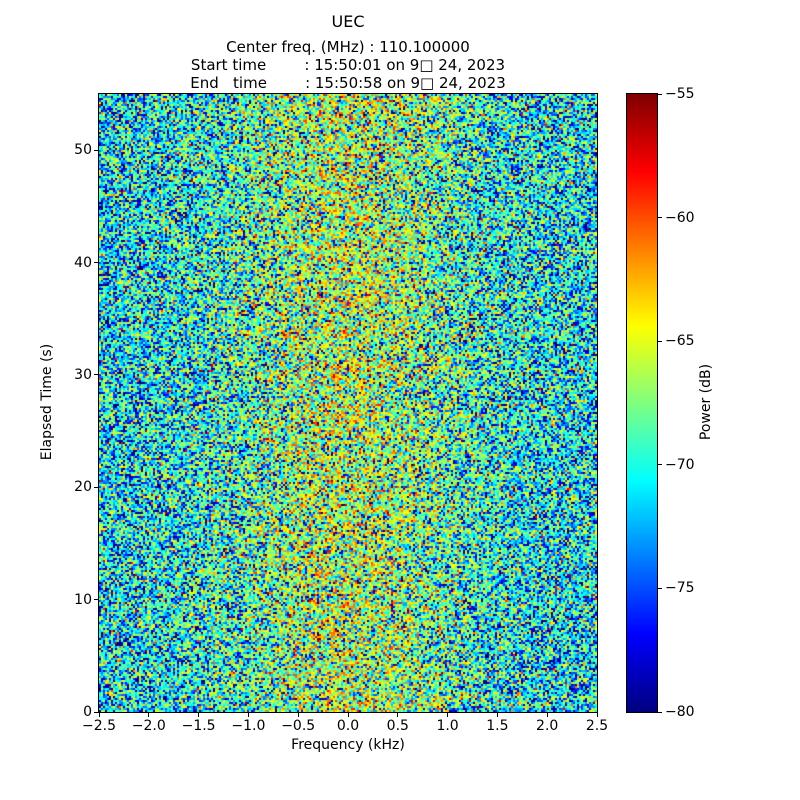  What do you see at coordinates (87, 712) in the screenshot?
I see `y-tick-label: 0` at bounding box center [87, 712].